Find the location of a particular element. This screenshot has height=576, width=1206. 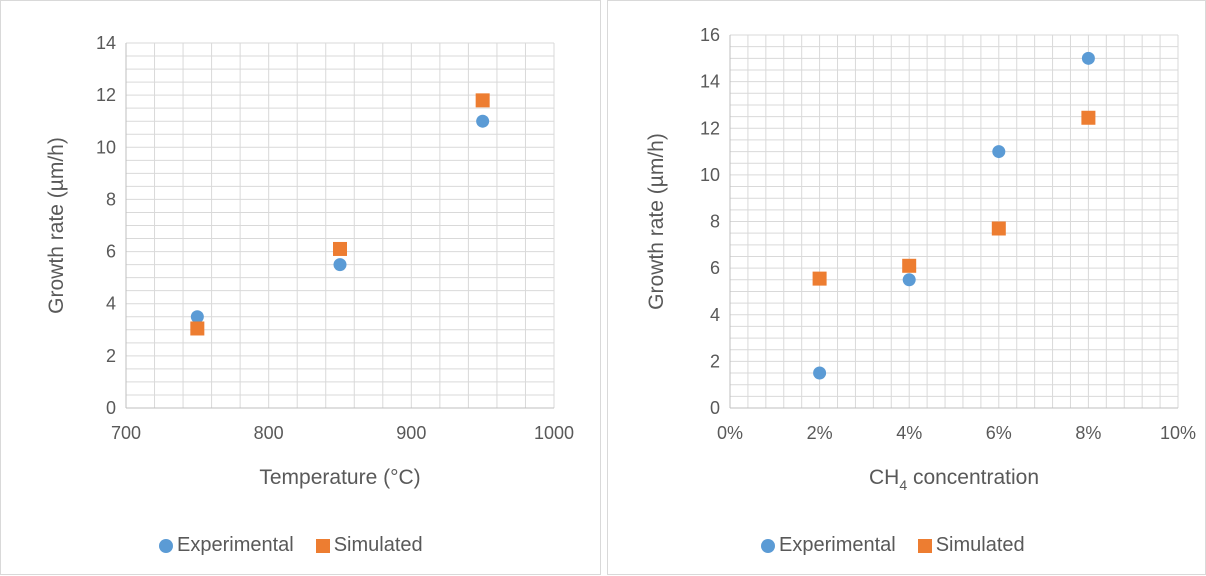

x-tick-label: 6% is located at coordinates (999, 433).